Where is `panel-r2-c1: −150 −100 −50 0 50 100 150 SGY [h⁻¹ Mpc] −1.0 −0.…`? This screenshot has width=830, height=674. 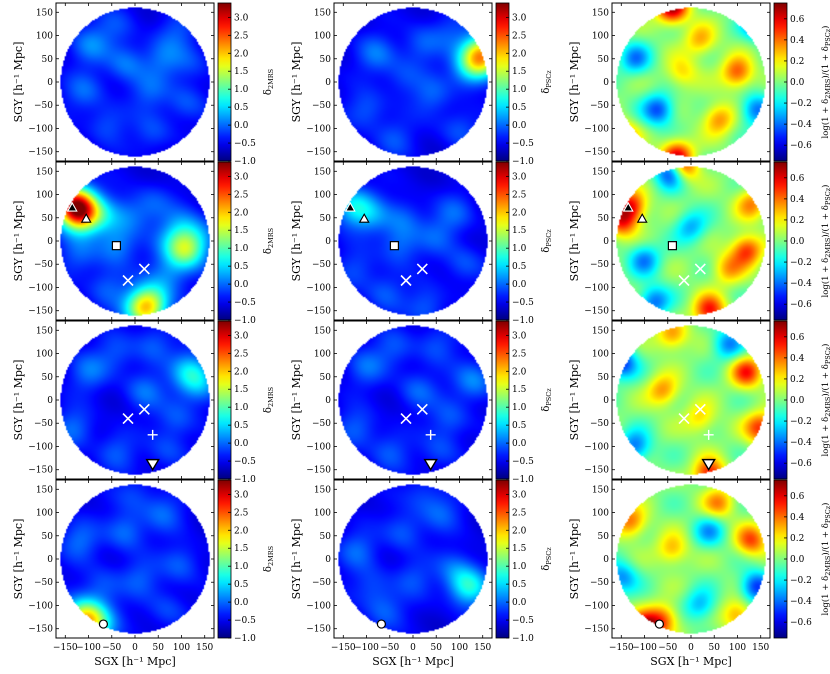
panel-r2-c1: −150 −100 −50 0 50 100 150 SGY [h⁻¹ Mpc] −1.0 −0.… is located at coordinates (143, 243).